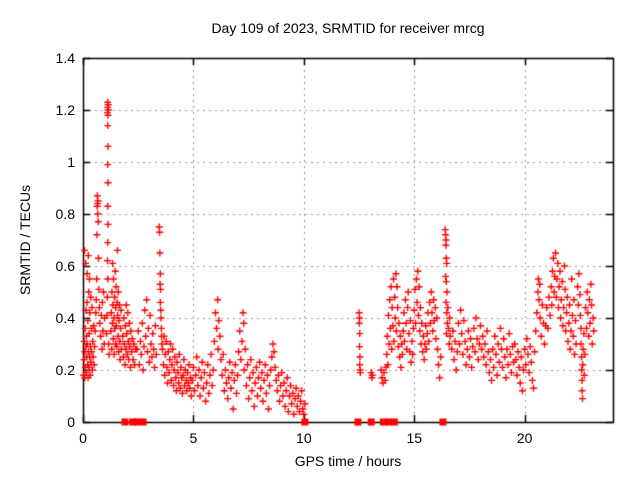 The height and width of the screenshot is (480, 640). I want to click on y-tick-label: 1.4, so click(65, 58).